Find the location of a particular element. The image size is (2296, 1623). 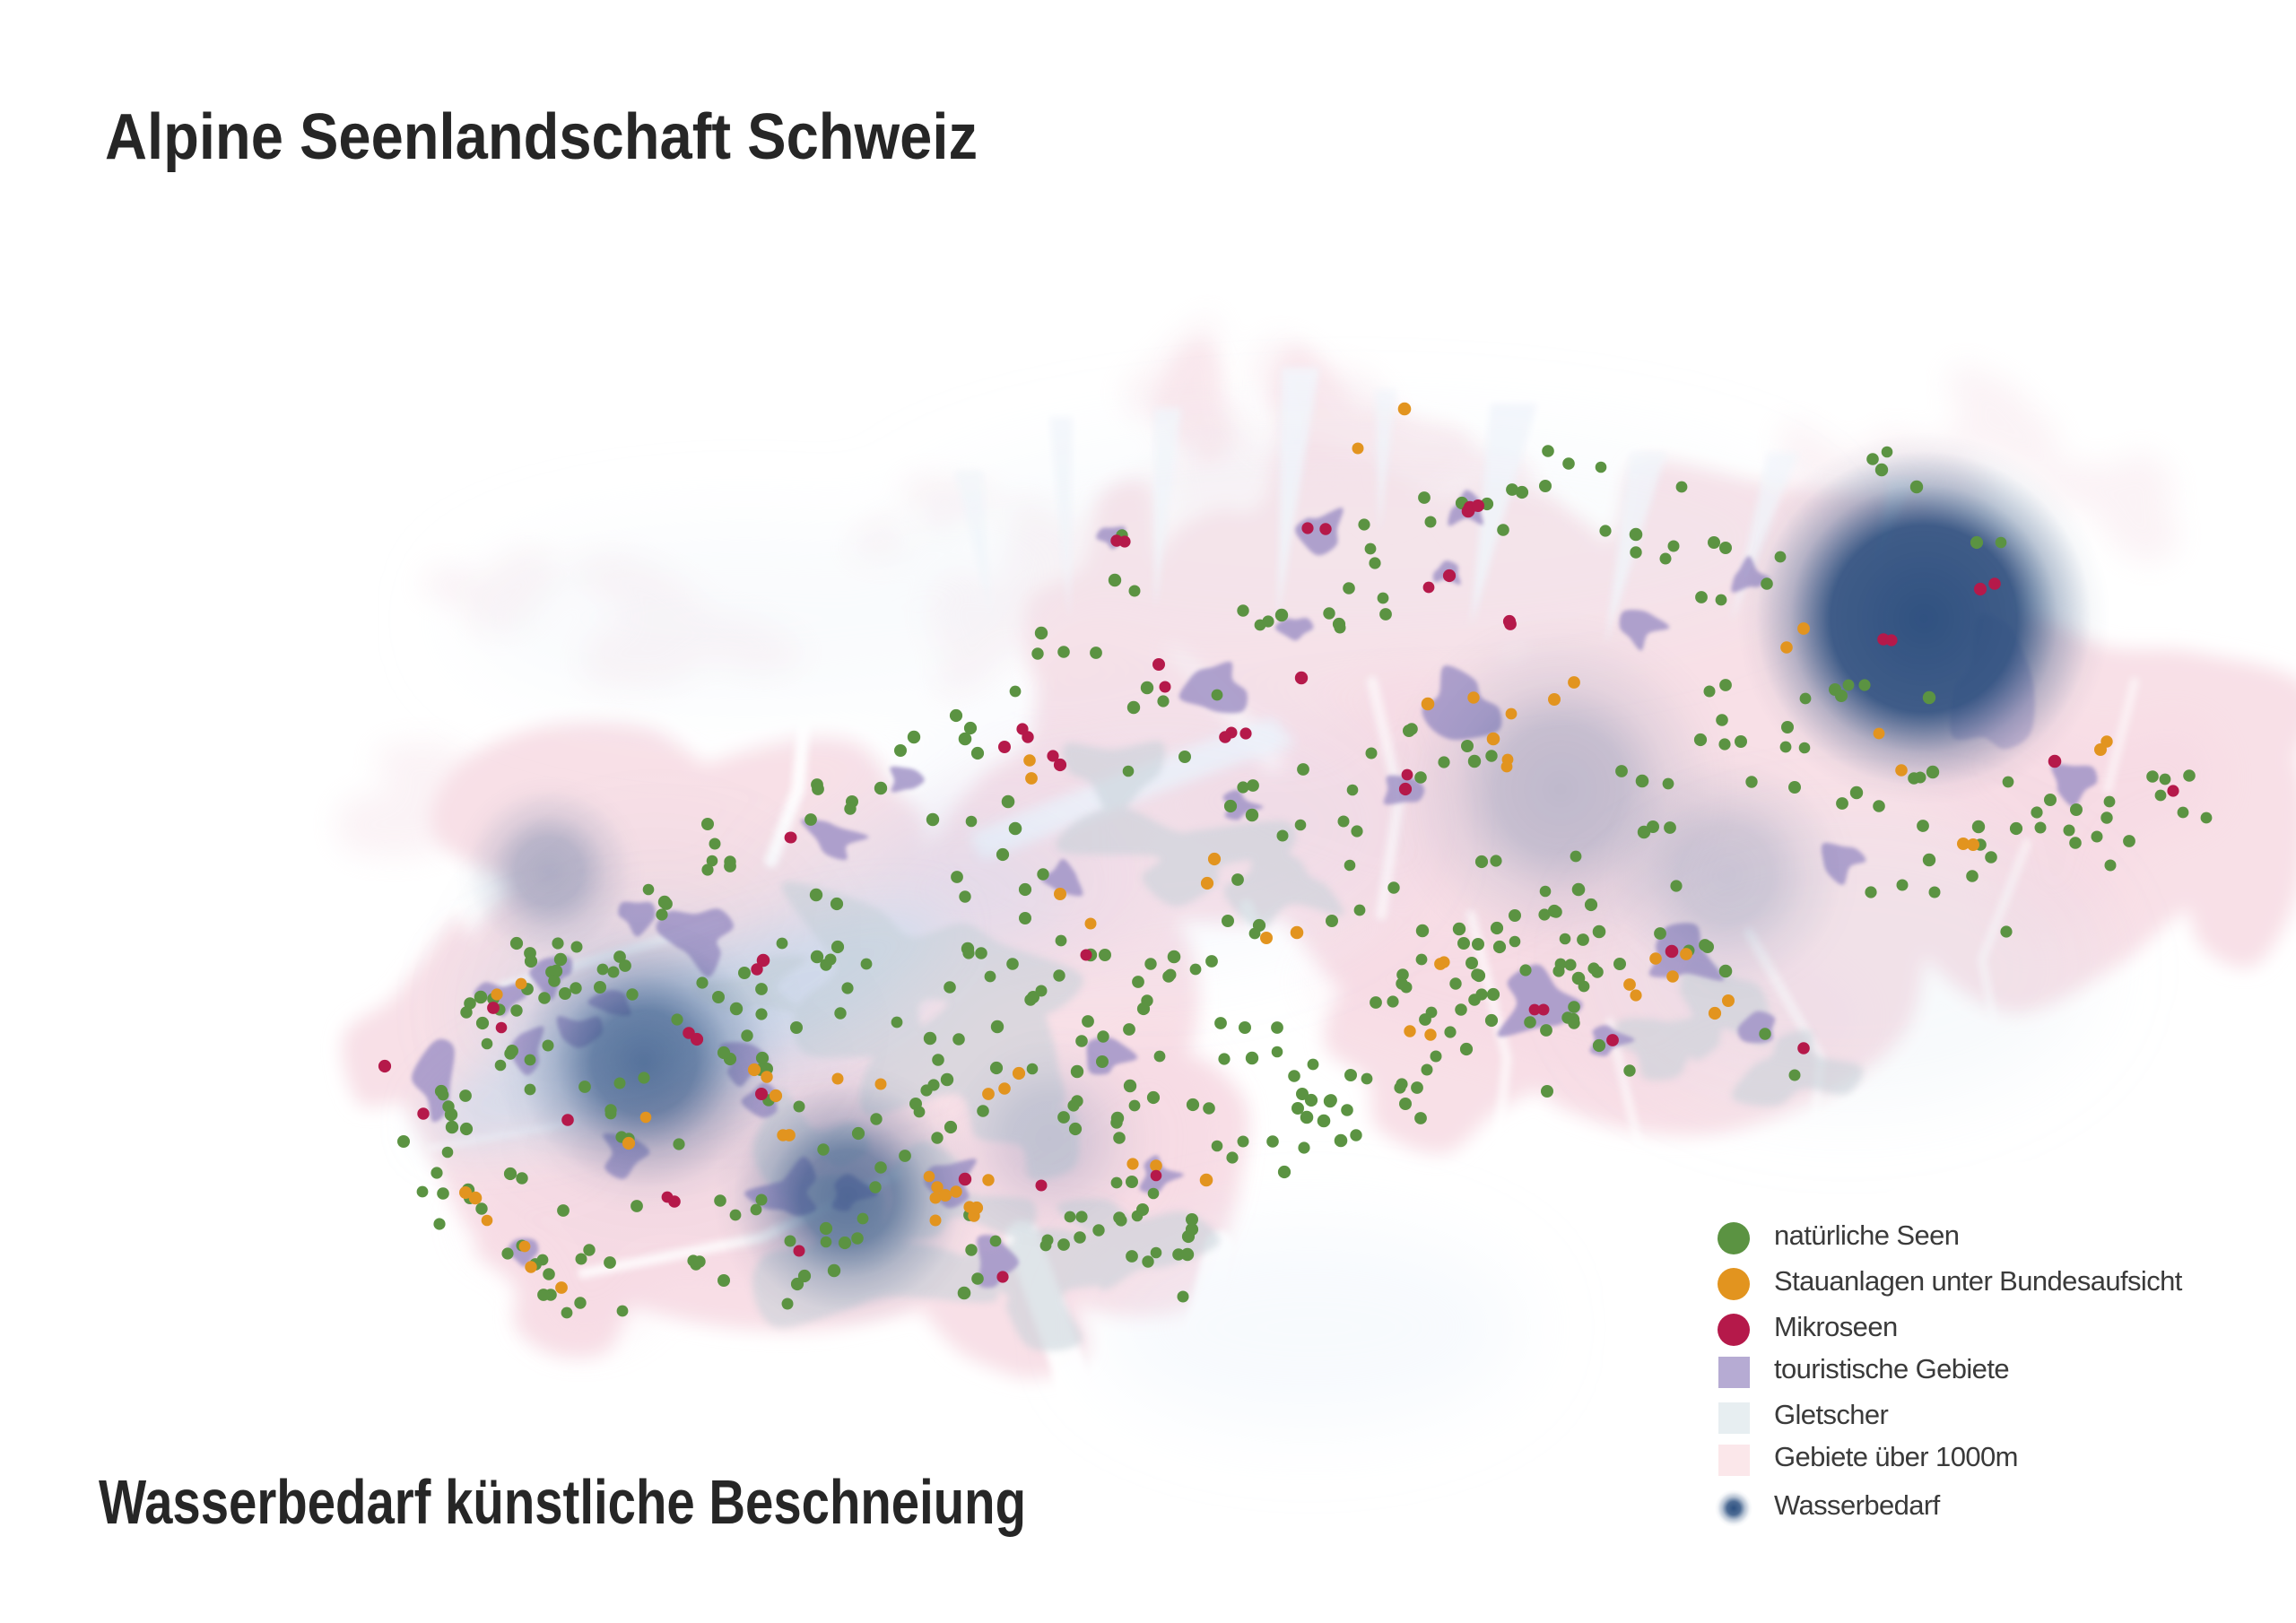

svg-text: Wasserbedarf is located at coordinates (1857, 1505).